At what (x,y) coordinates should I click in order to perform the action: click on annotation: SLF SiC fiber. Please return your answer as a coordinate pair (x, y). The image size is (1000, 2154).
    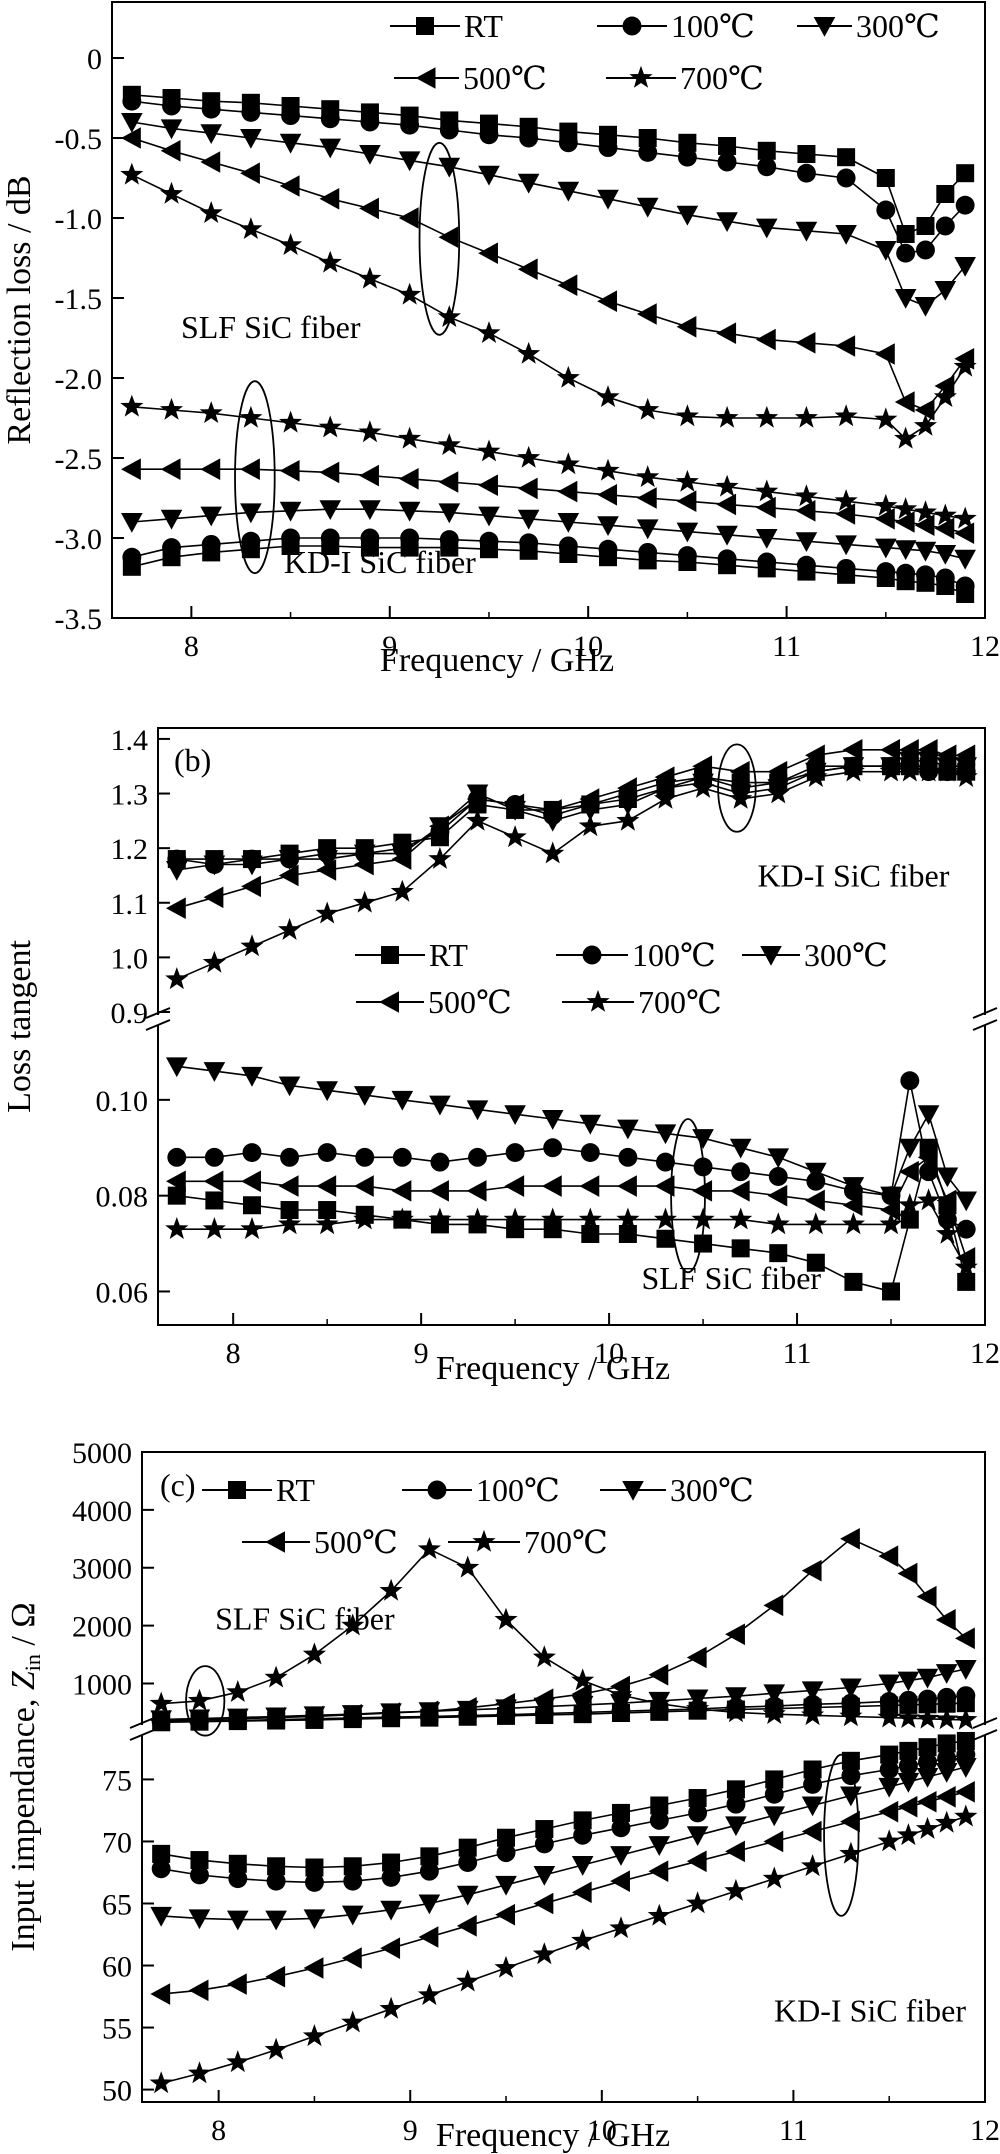
    Looking at the image, I should click on (271, 327).